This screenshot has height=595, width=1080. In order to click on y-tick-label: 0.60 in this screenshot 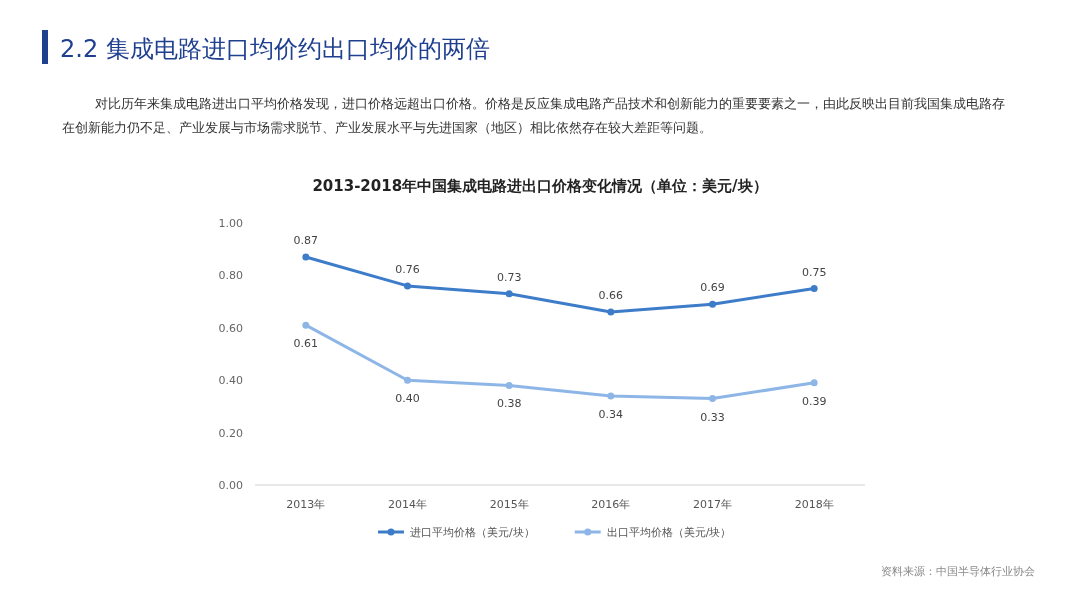, I will do `click(230, 328)`.